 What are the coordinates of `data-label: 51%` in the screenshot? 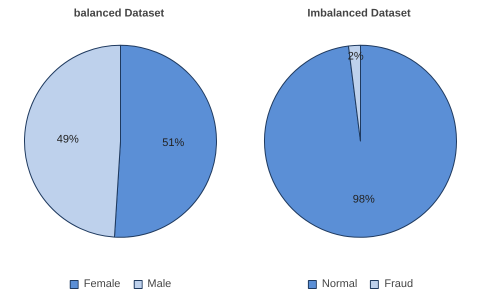 It's located at (173, 143).